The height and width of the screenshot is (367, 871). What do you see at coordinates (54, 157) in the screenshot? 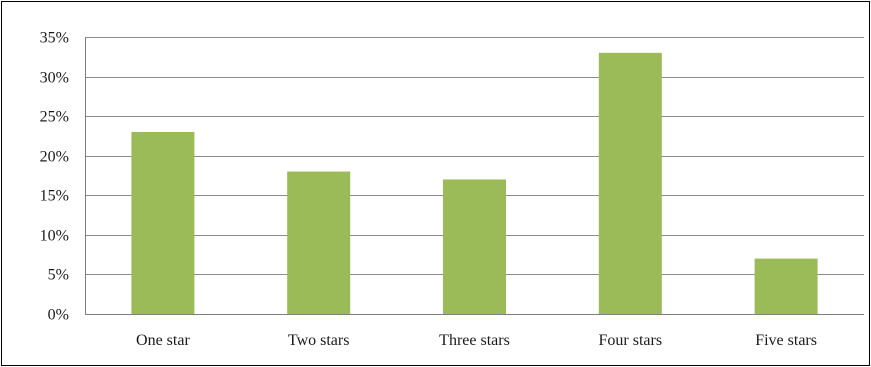
I see `y-tick-label: 20%` at bounding box center [54, 157].